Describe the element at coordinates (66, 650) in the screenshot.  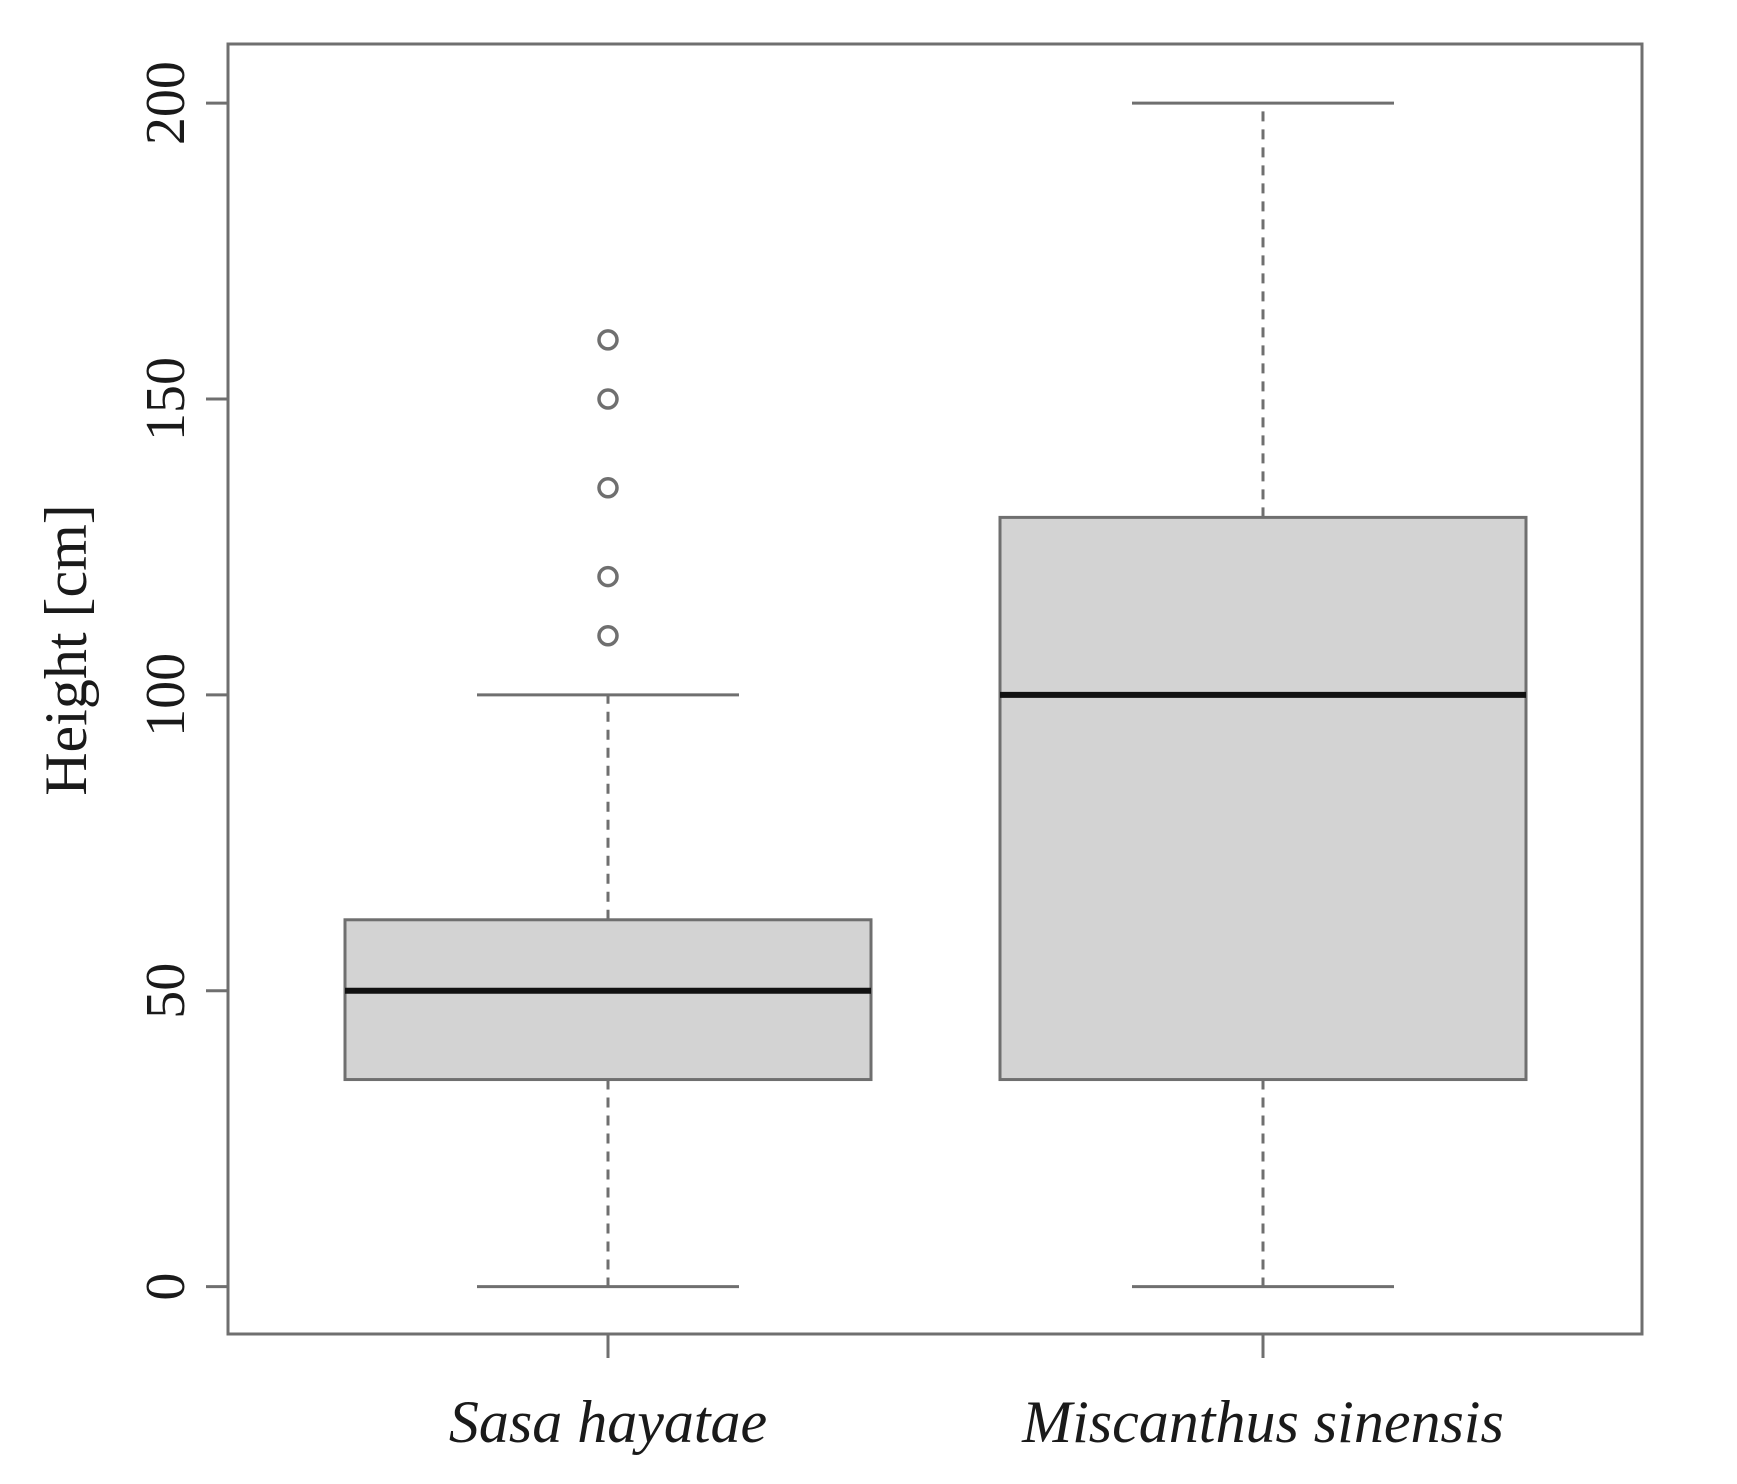
I see `y-axis-label: Height [cm]` at that location.